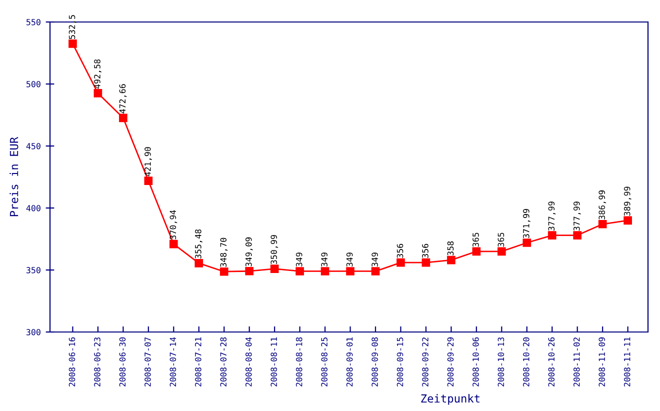 The width and height of the screenshot is (660, 411). I want to click on x-tick-label: 2008-11-11, so click(627, 361).